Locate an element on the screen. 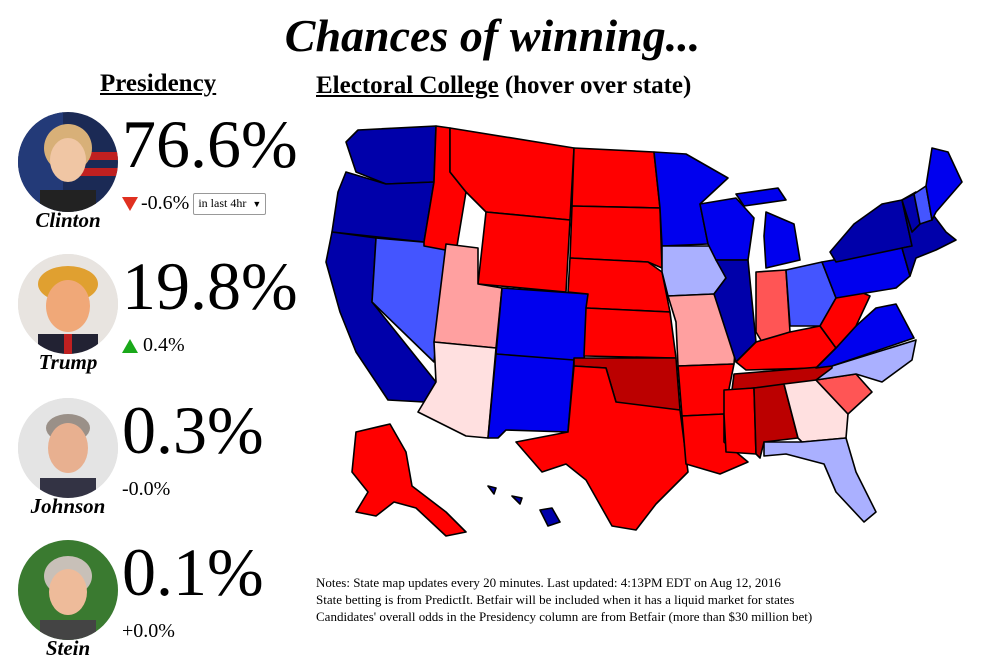 The height and width of the screenshot is (670, 985). johnson-portrait-icon is located at coordinates (68, 448).